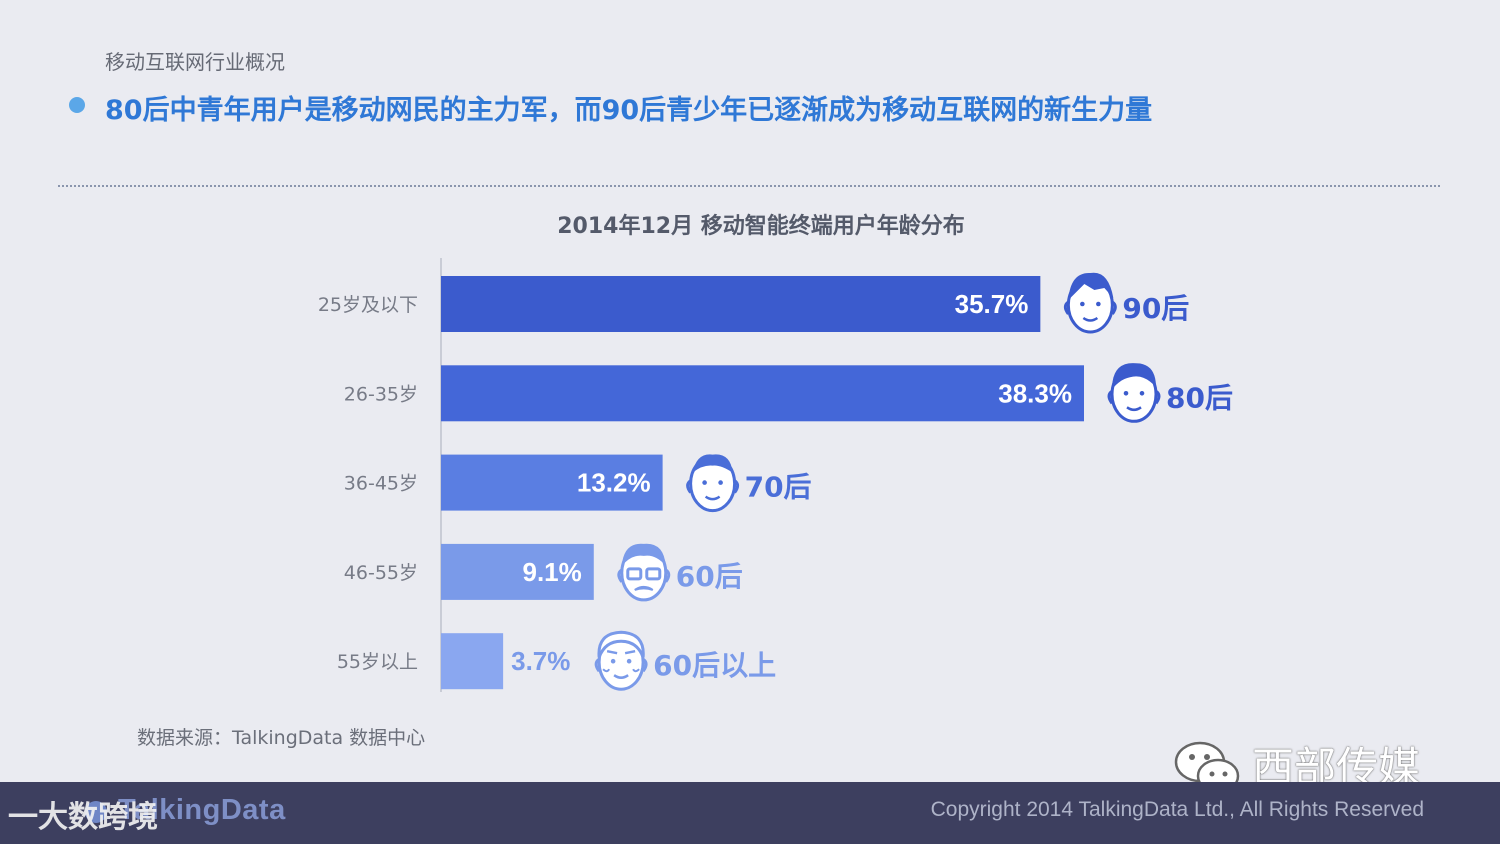  I want to click on value-label: 13.2%, so click(614, 483).